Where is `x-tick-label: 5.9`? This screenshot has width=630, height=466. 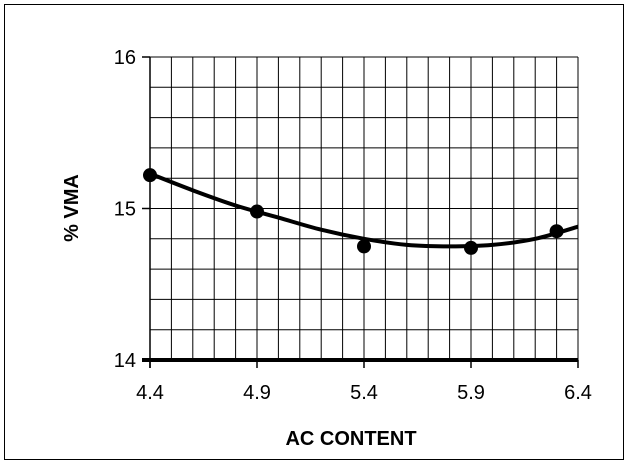 x-tick-label: 5.9 is located at coordinates (471, 393).